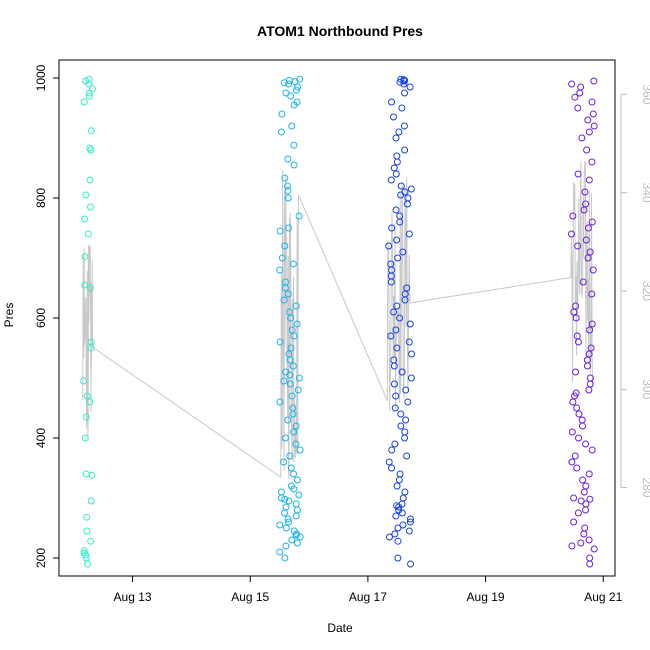  I want to click on y2-tick-label: 360, so click(645, 94).